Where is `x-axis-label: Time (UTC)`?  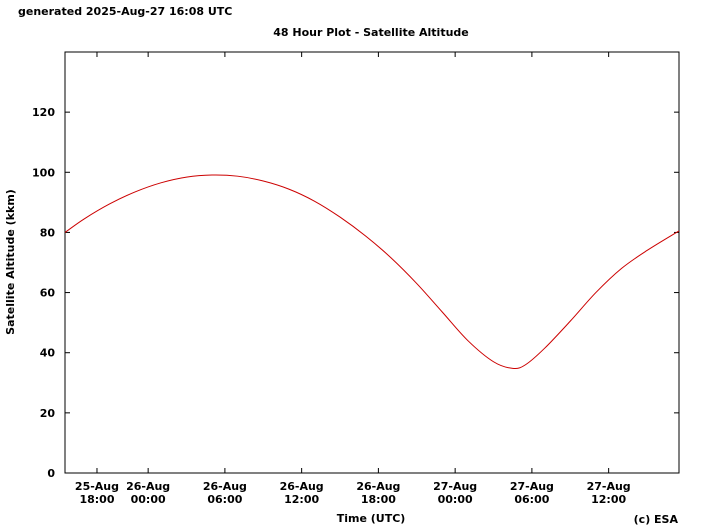 x-axis-label: Time (UTC) is located at coordinates (371, 518).